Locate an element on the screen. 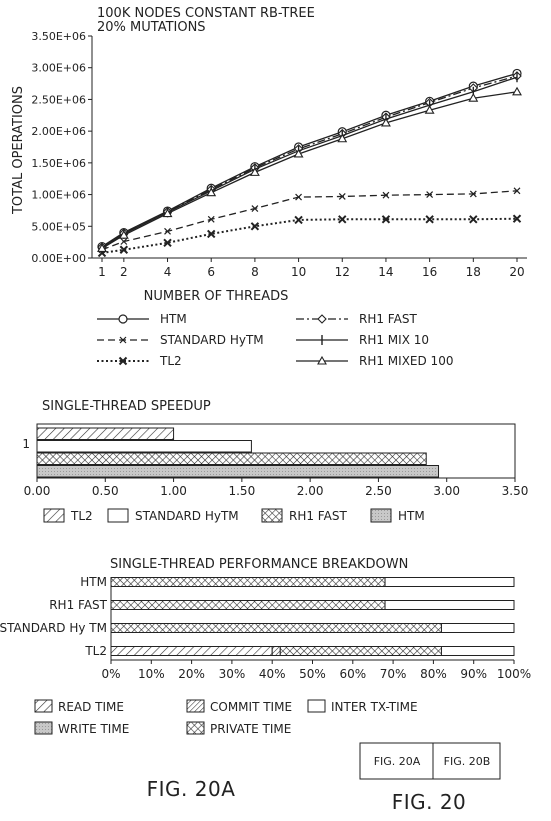 The width and height of the screenshot is (551, 821). x-tick-label: 20 is located at coordinates (516, 272).